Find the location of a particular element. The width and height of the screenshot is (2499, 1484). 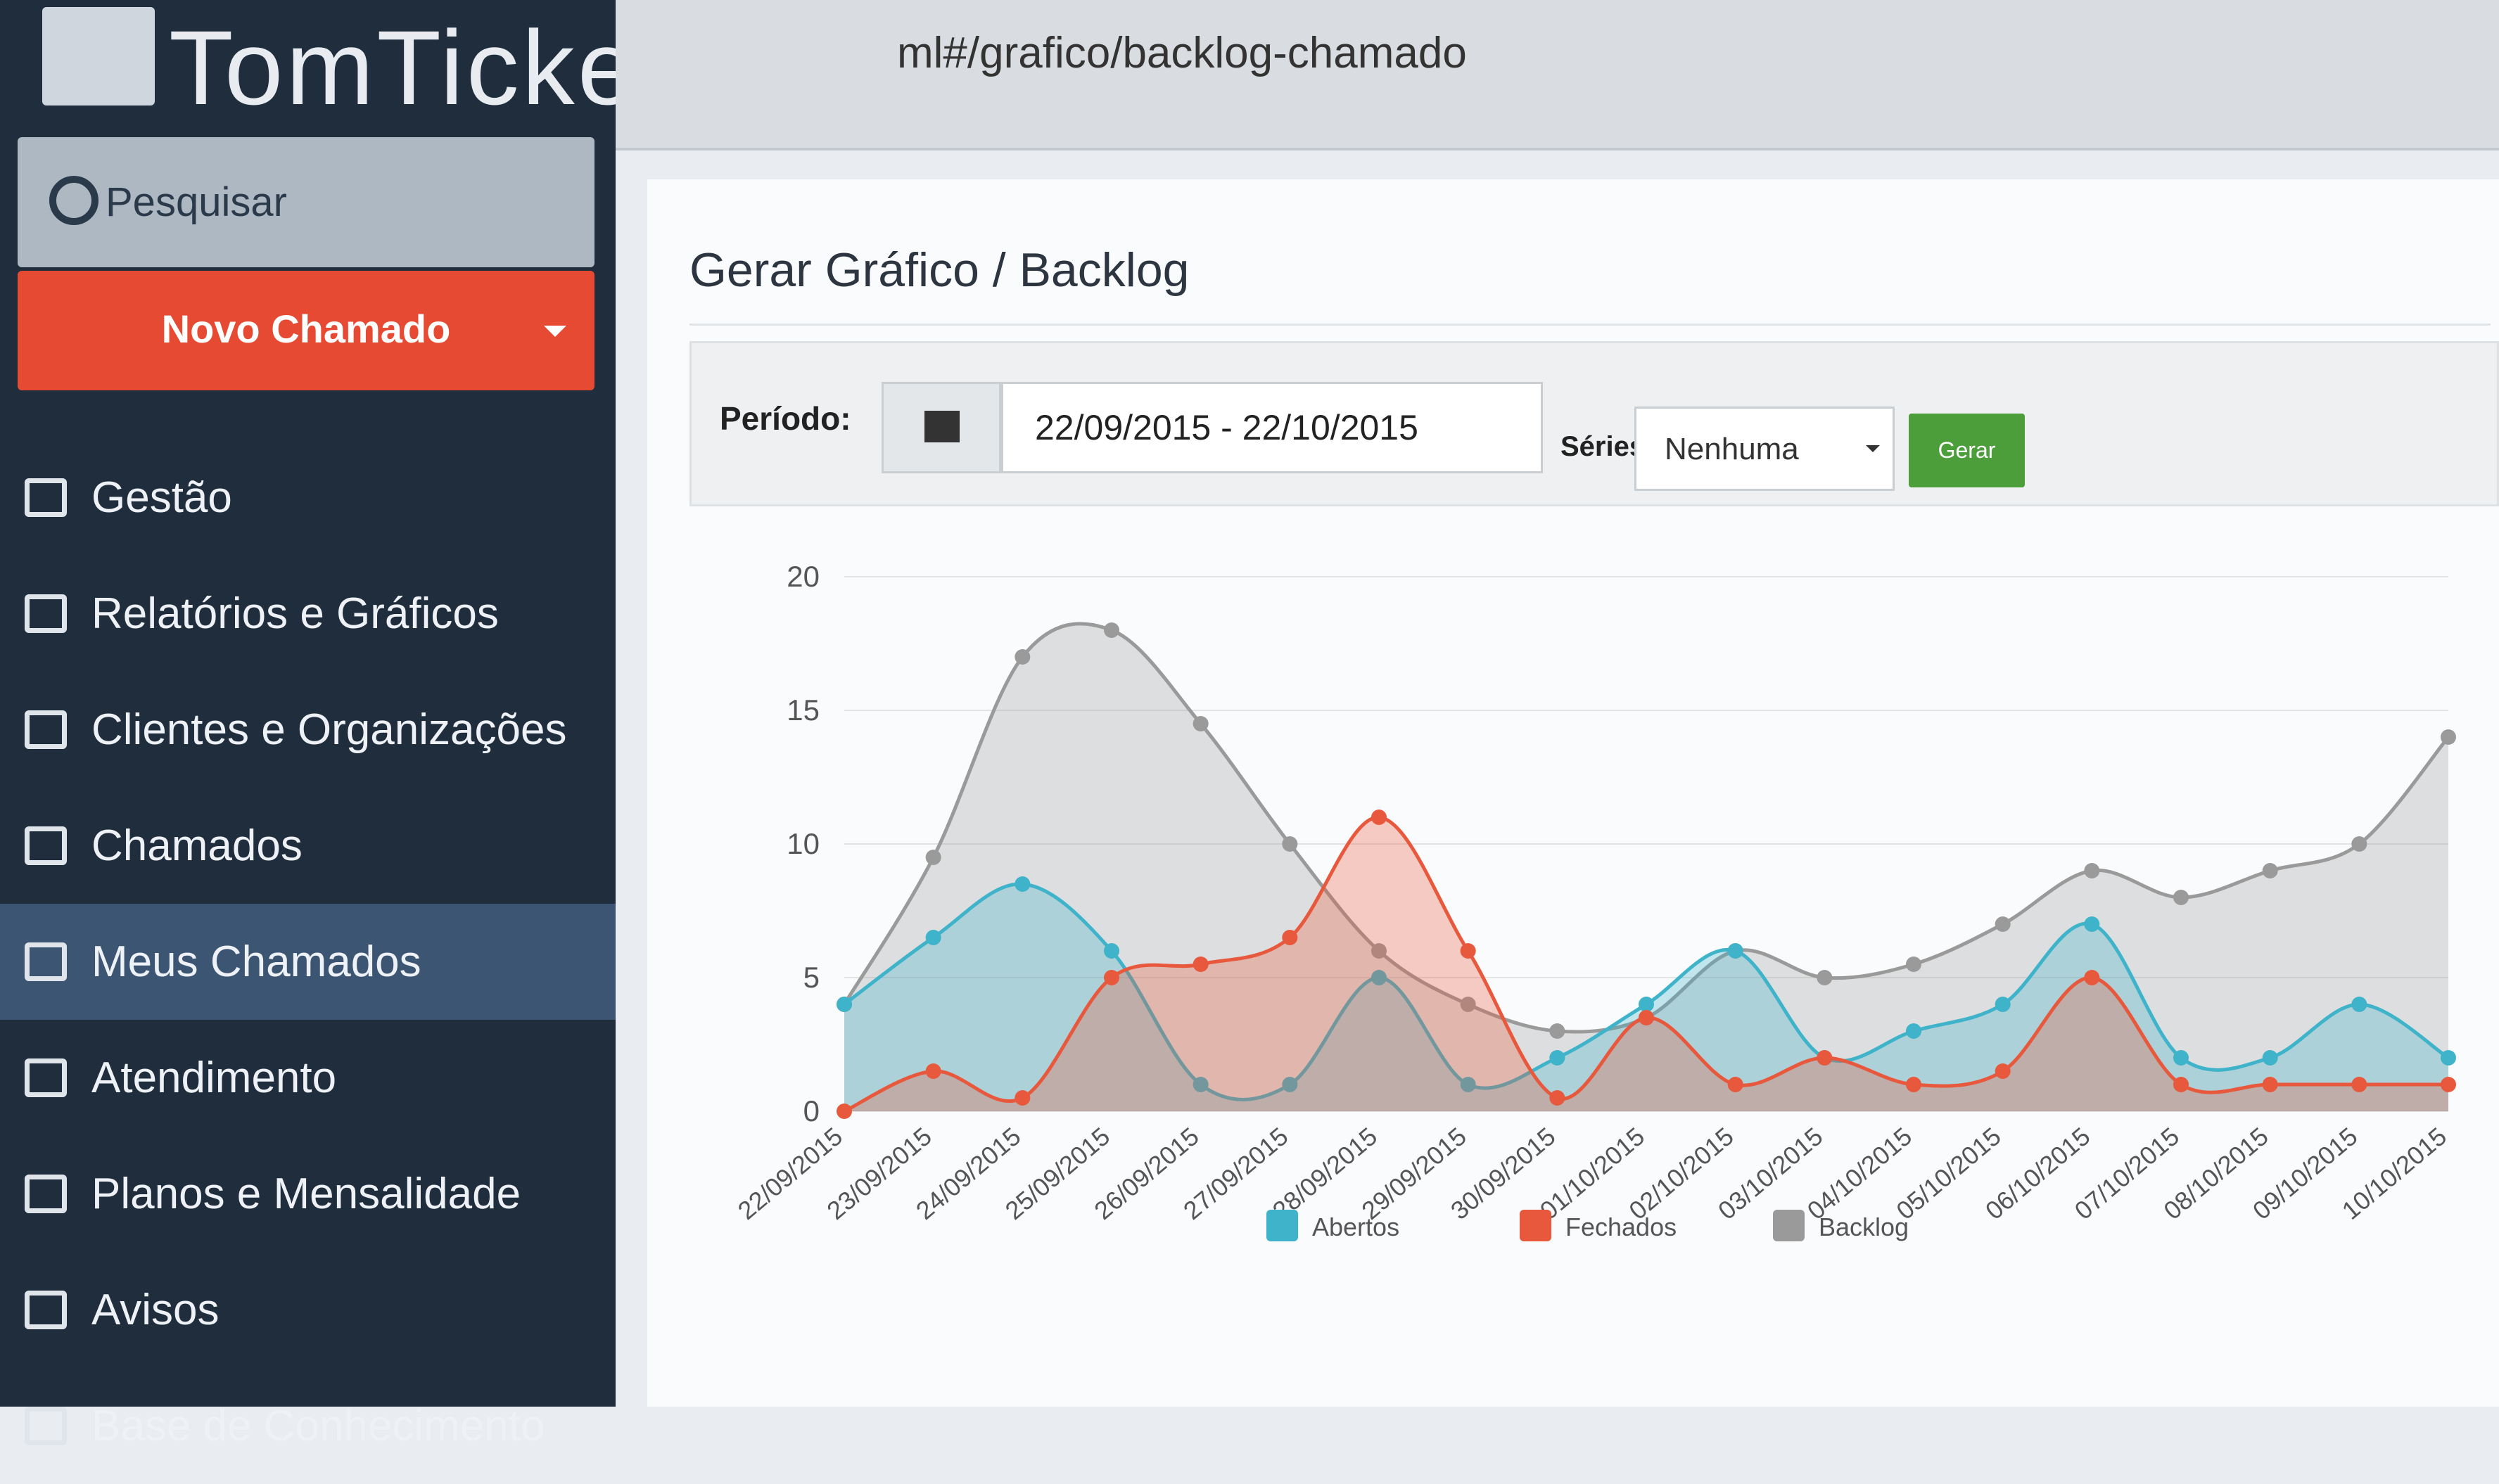

divider is located at coordinates (1590, 325).